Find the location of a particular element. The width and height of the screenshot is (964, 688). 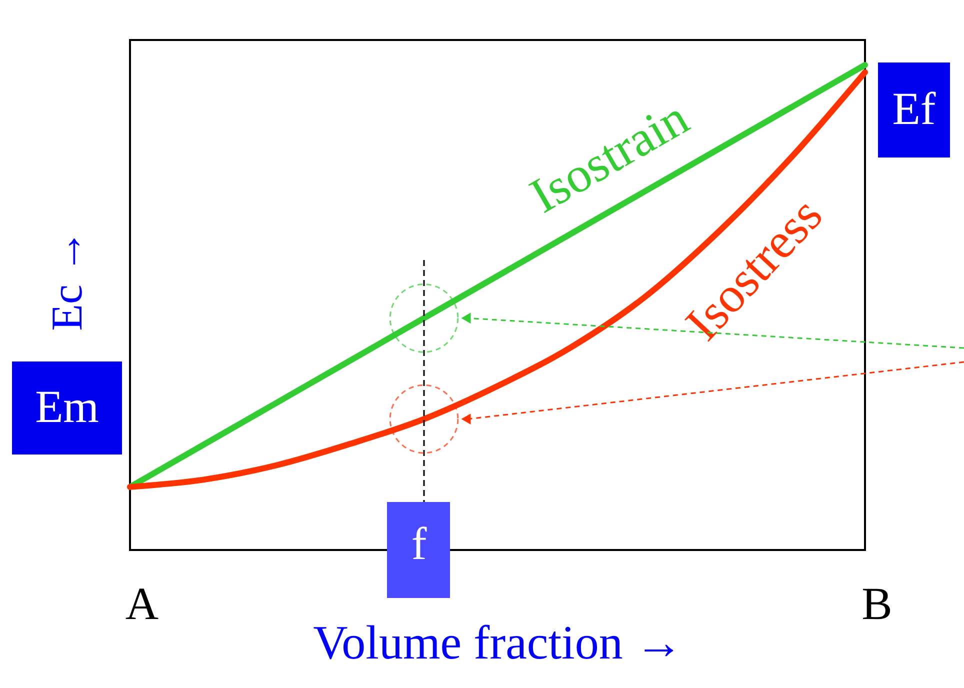

x-tick-label: A is located at coordinates (142, 603).